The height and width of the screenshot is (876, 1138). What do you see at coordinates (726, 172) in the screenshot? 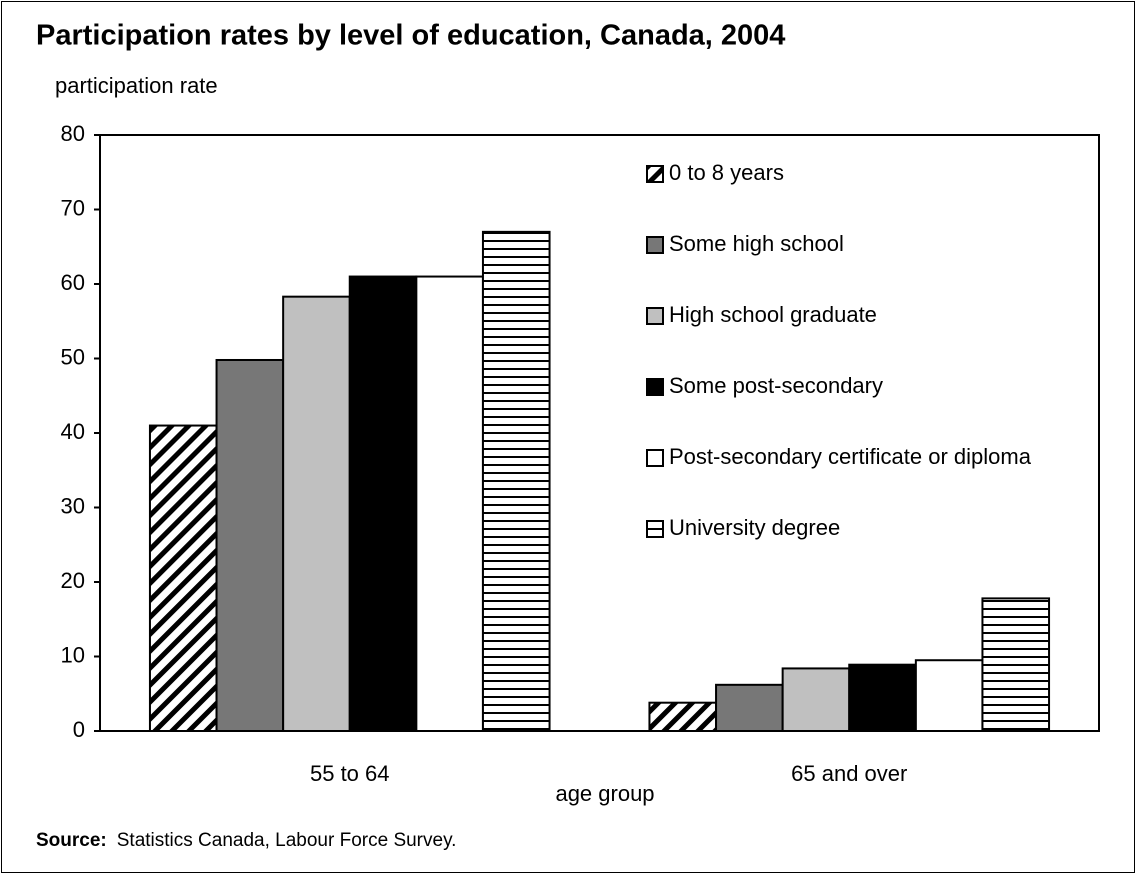
I see `legend-label: 0 to 8 years` at bounding box center [726, 172].